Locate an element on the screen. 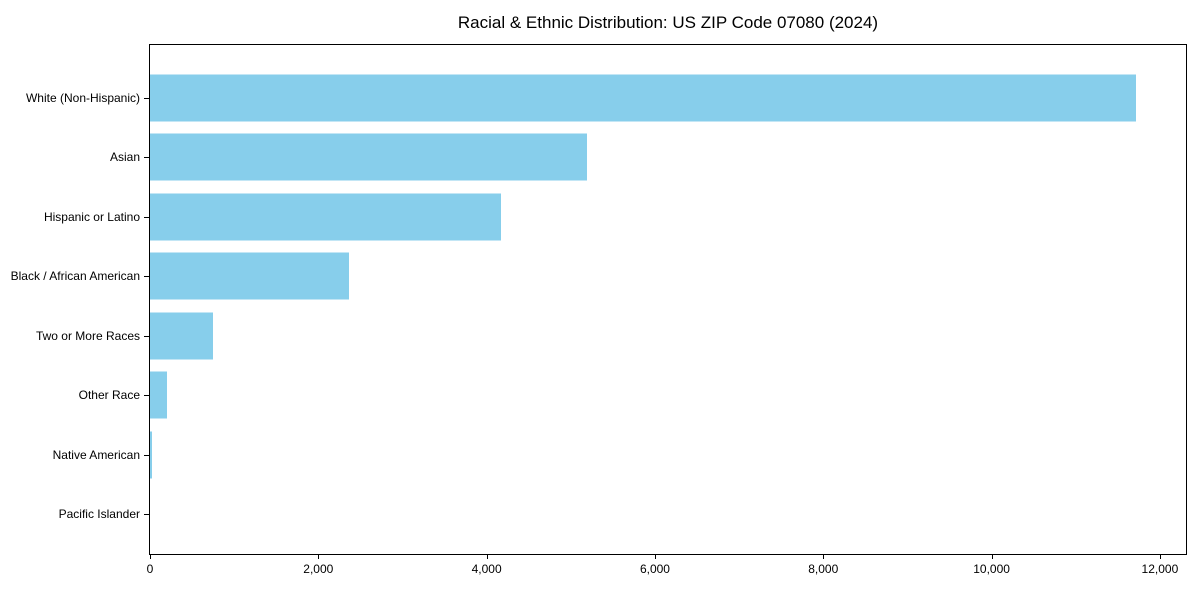  y-tick-label: Asian is located at coordinates (124, 157).